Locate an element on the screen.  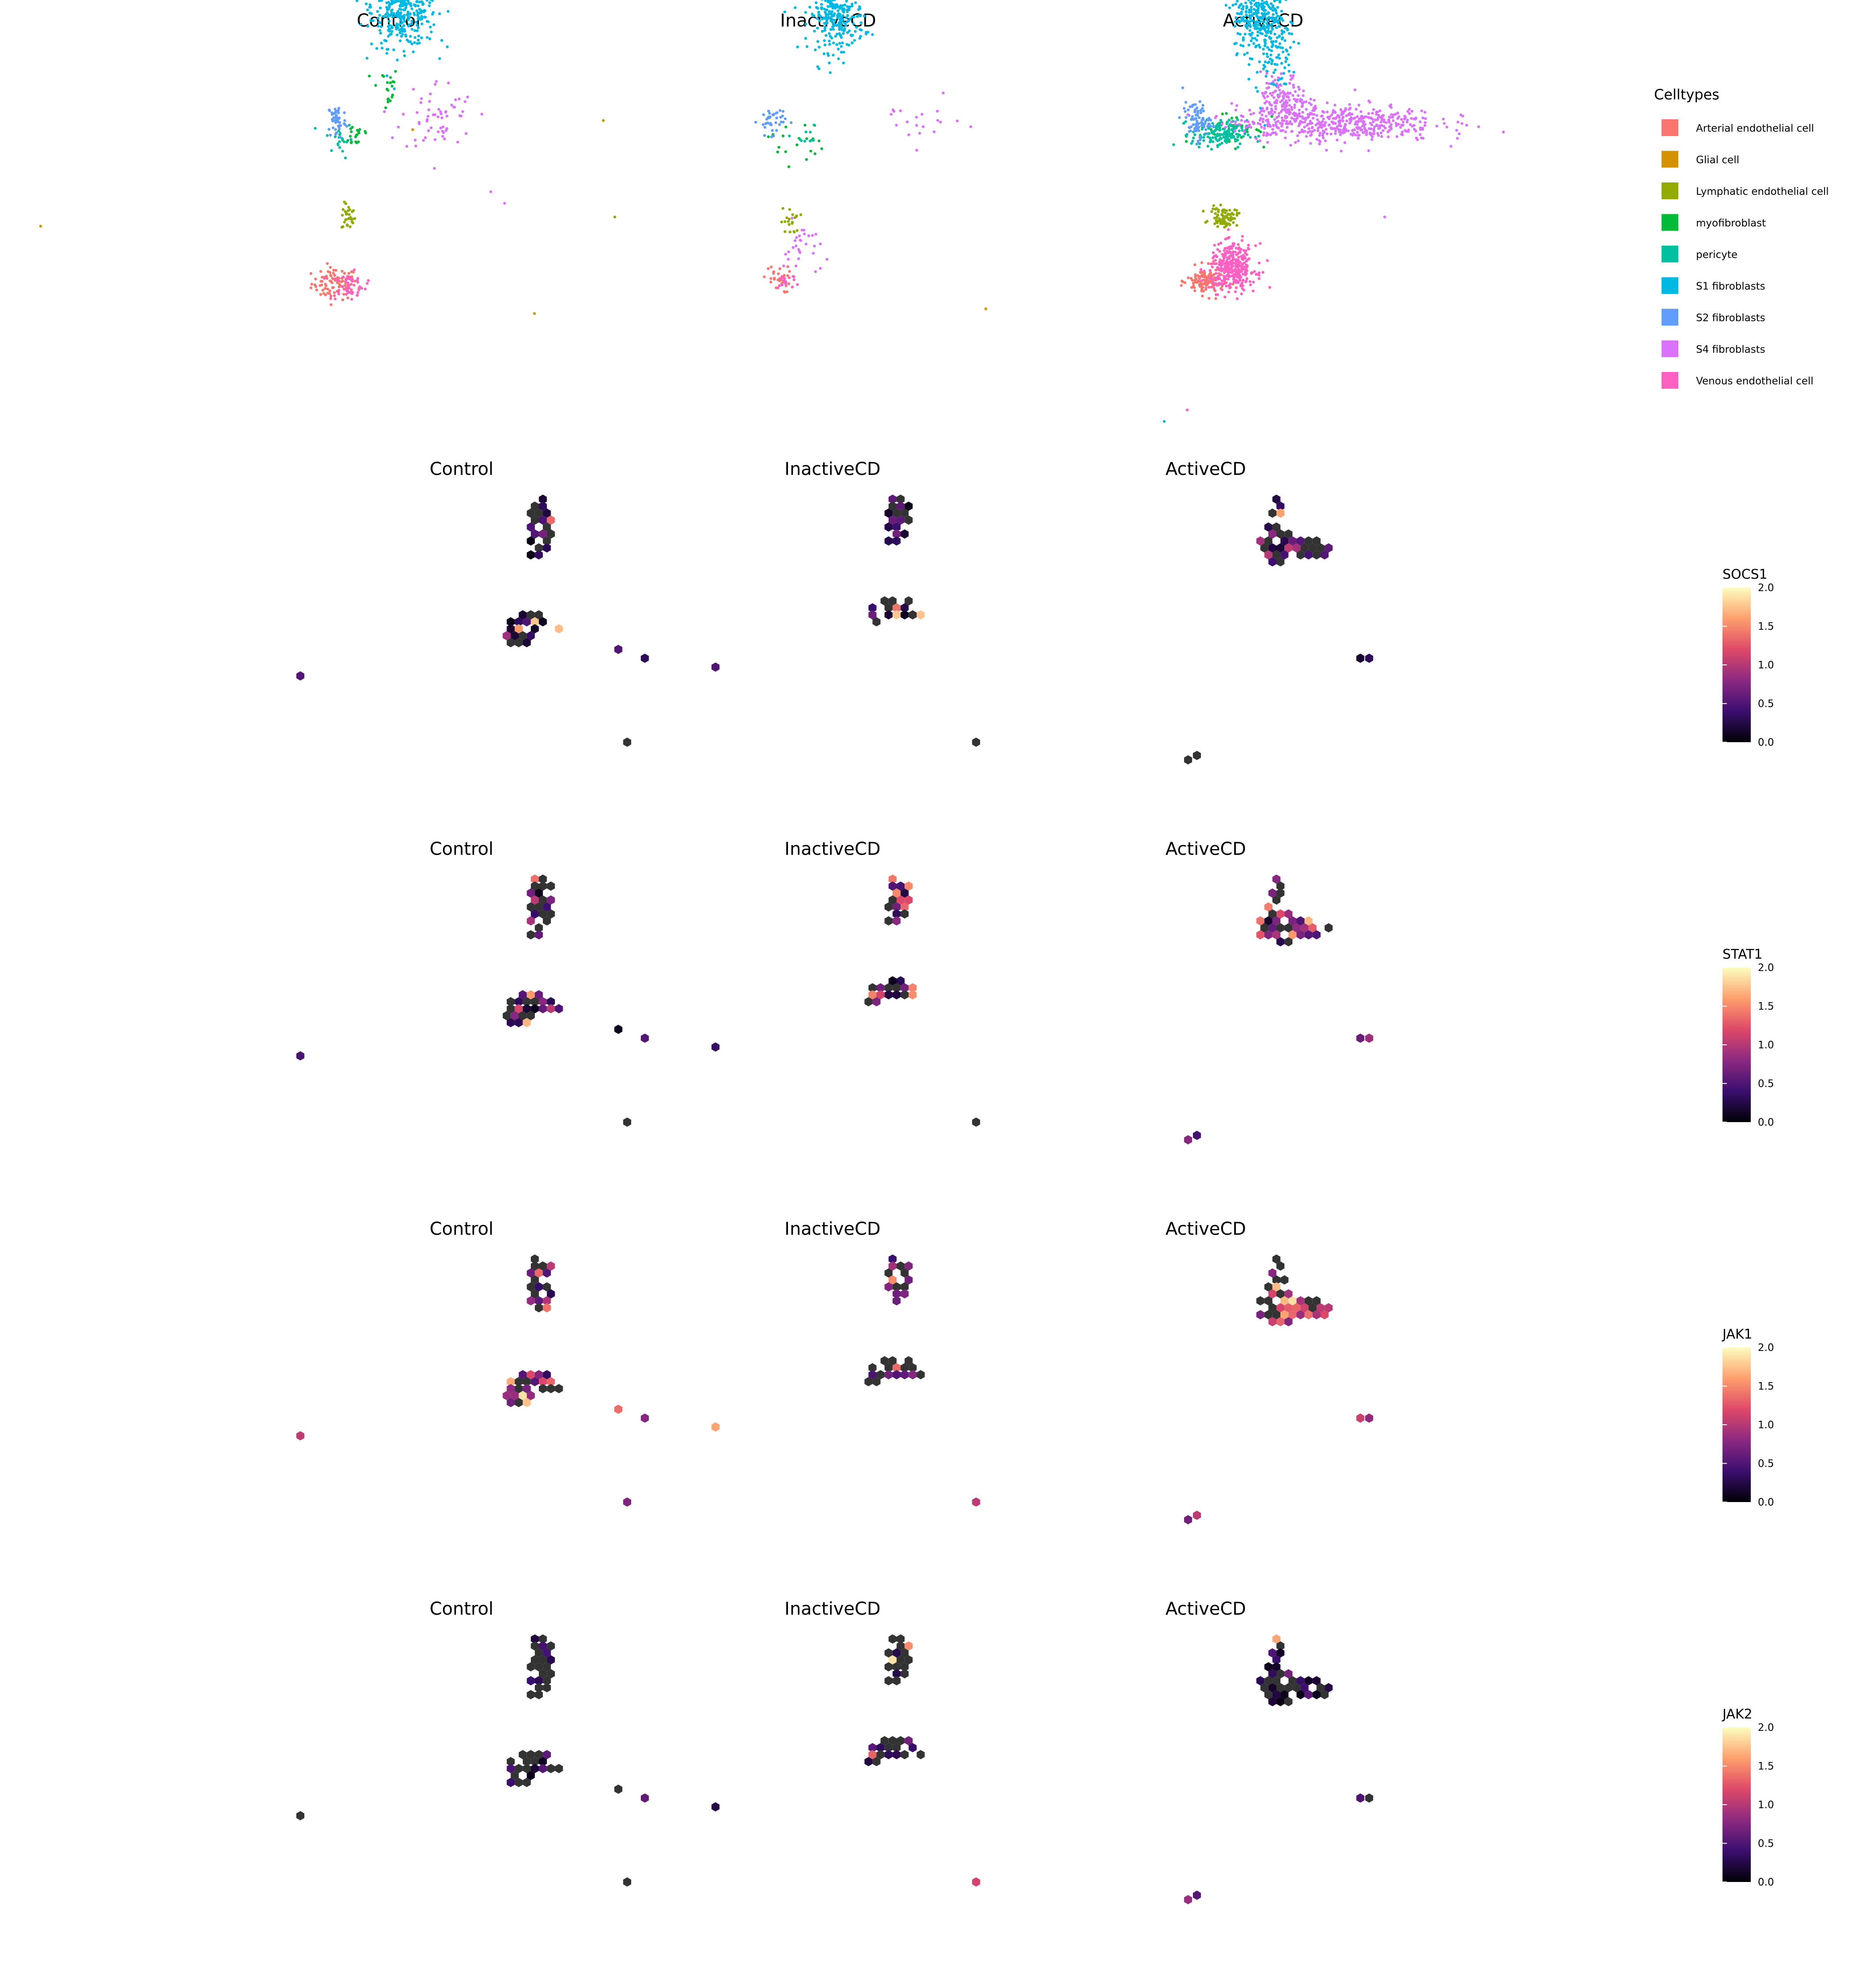
colorbar-tick-label: 0.0 is located at coordinates (1766, 1122).